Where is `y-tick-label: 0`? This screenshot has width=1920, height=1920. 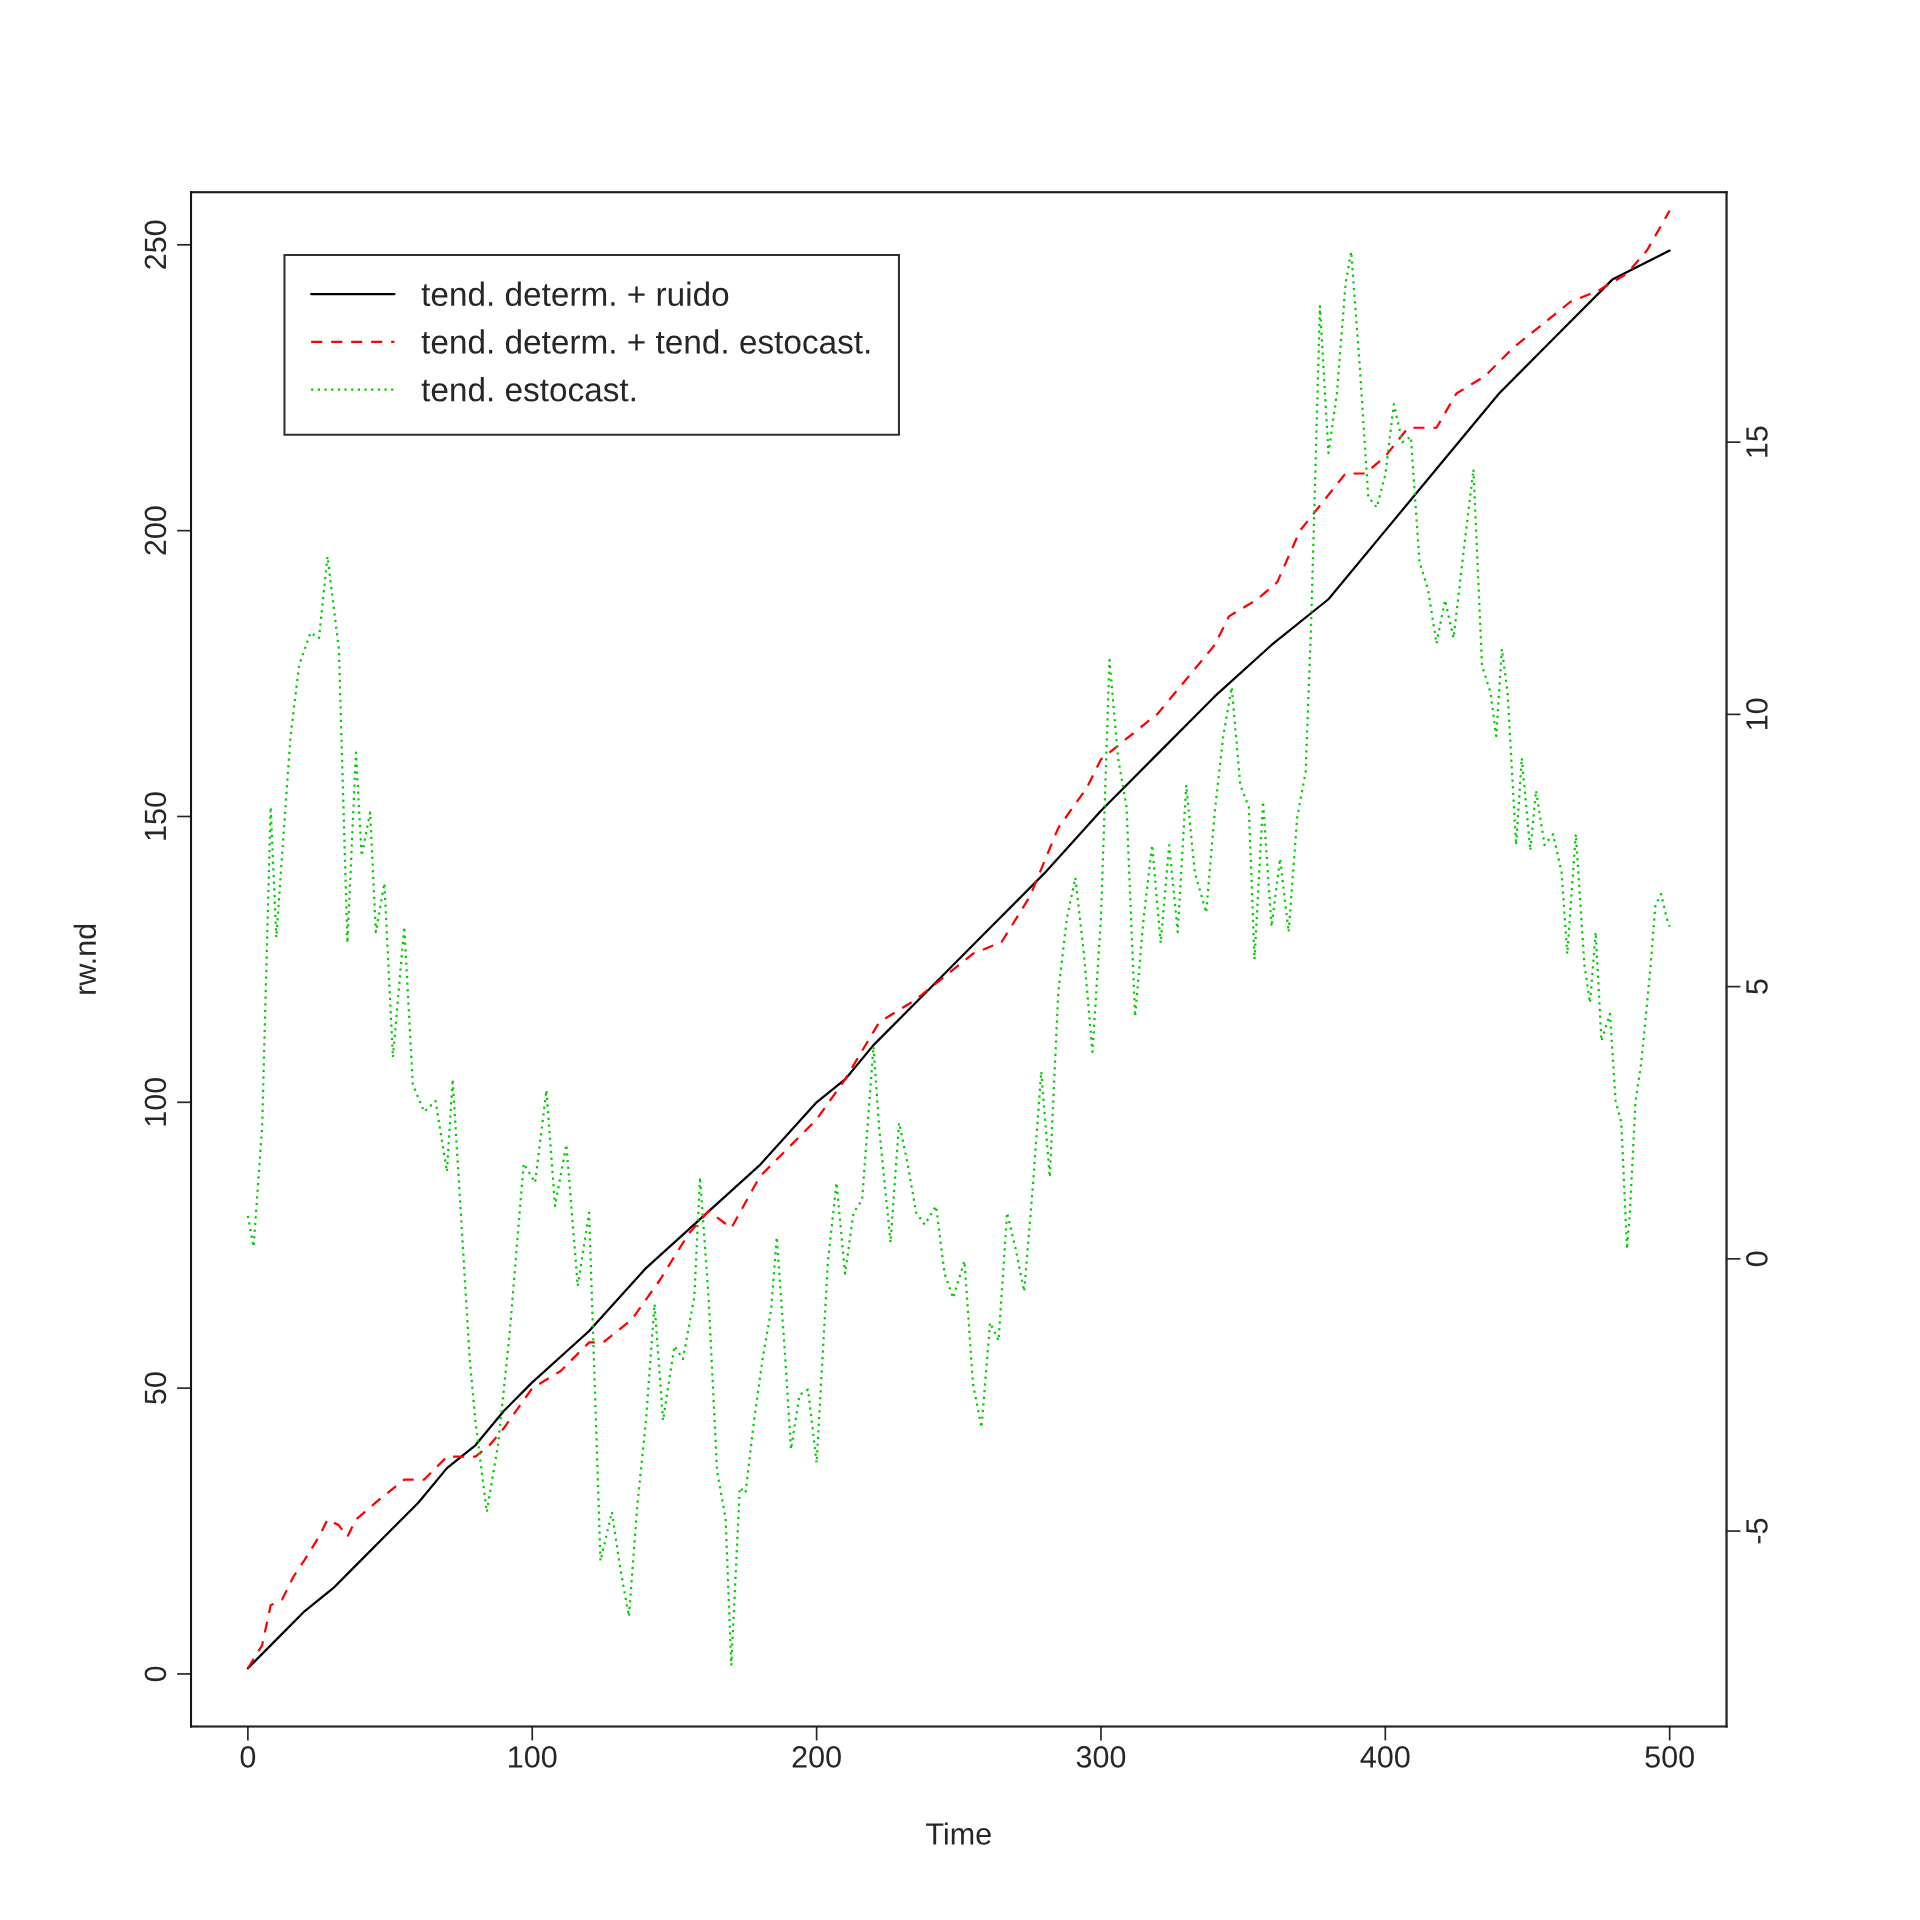 y-tick-label: 0 is located at coordinates (155, 1674).